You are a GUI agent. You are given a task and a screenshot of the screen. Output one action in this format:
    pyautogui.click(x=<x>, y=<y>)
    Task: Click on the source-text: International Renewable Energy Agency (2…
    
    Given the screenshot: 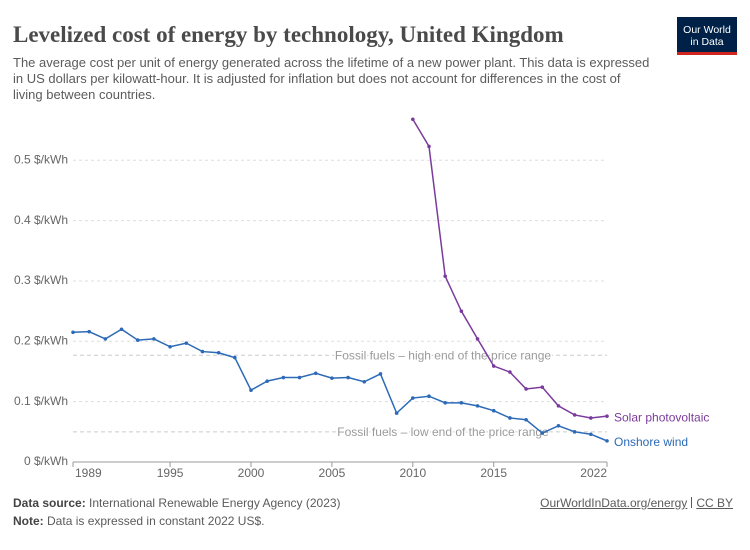 What is the action you would take?
    pyautogui.click(x=215, y=503)
    